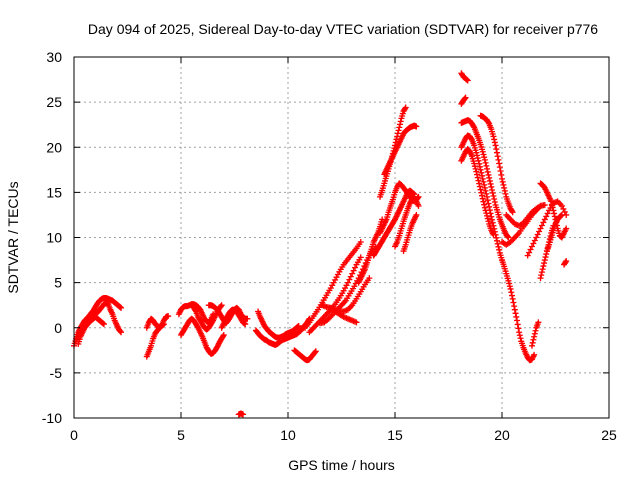  What do you see at coordinates (74, 435) in the screenshot?
I see `x-tick-label: 0` at bounding box center [74, 435].